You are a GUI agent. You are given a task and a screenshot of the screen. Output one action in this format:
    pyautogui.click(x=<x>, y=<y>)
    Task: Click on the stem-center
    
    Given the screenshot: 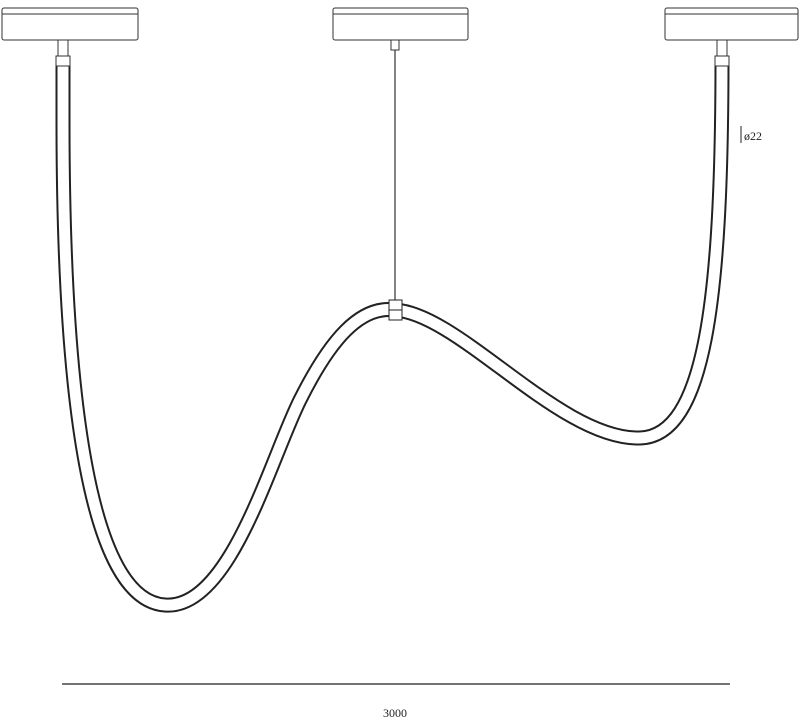 What is the action you would take?
    pyautogui.click(x=395, y=45)
    